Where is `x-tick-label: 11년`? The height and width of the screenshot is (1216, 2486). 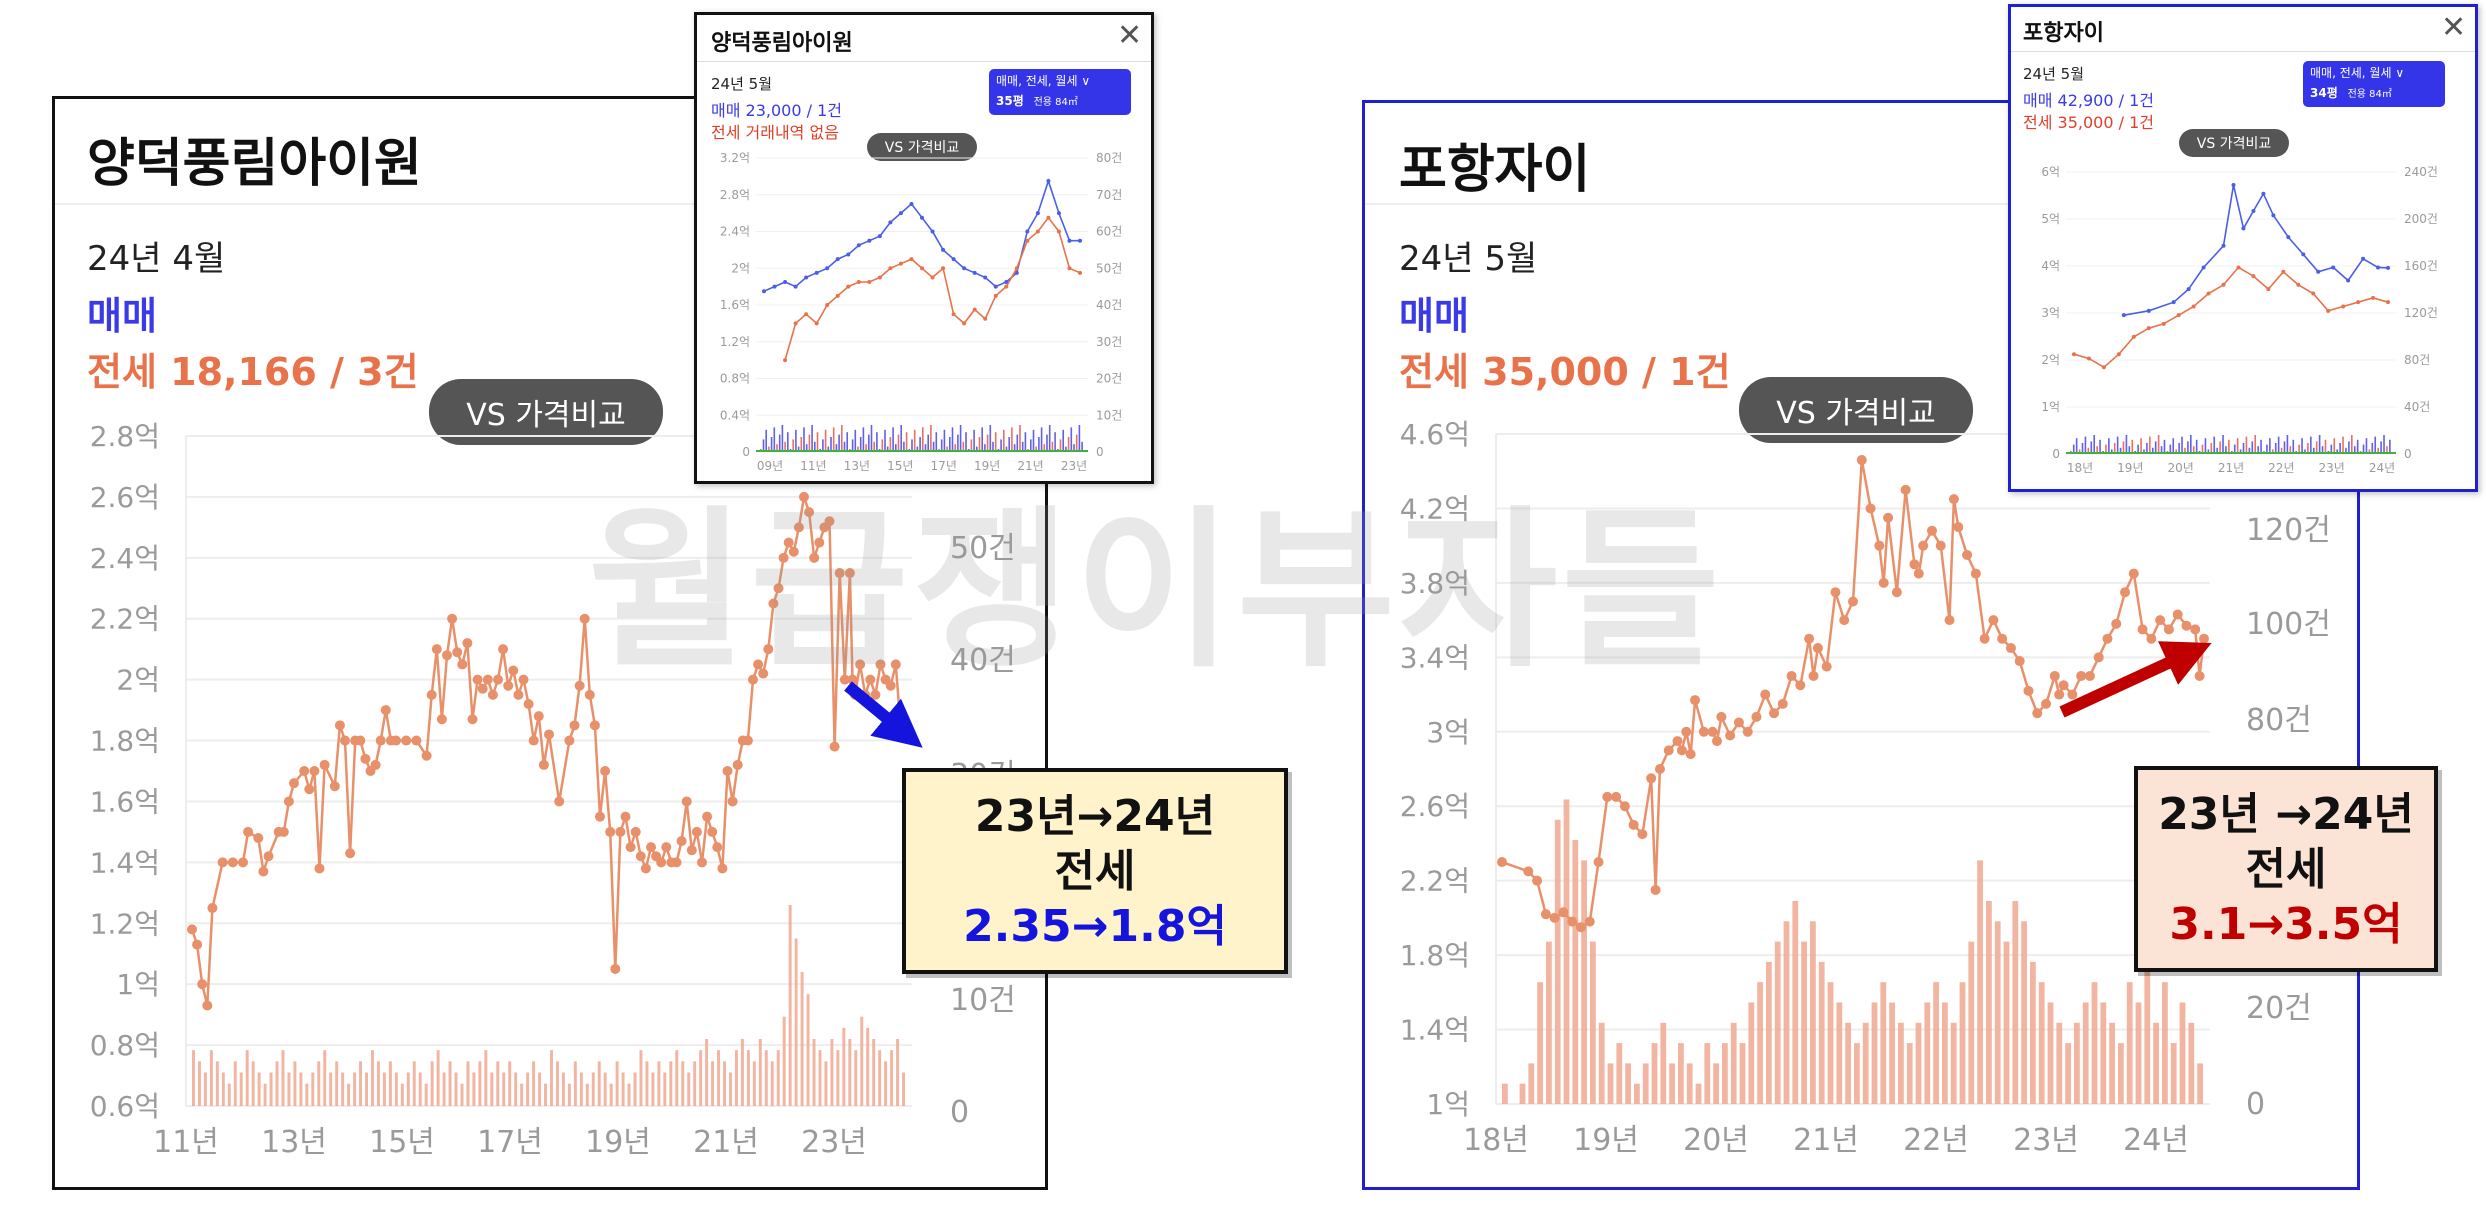
x-tick-label: 11년 is located at coordinates (813, 466).